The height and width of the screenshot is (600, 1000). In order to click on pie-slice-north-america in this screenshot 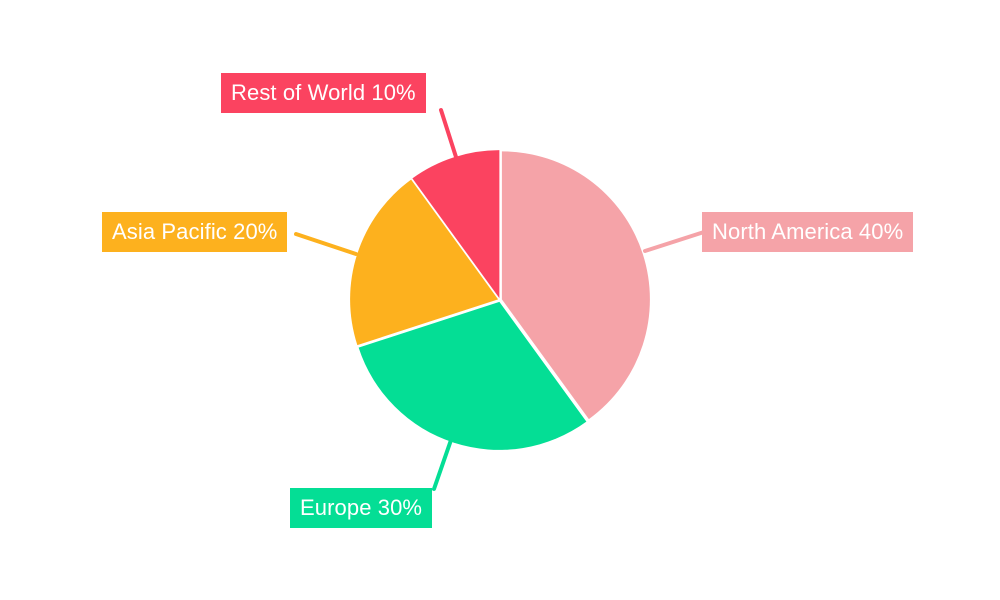, I will do `click(575, 285)`.